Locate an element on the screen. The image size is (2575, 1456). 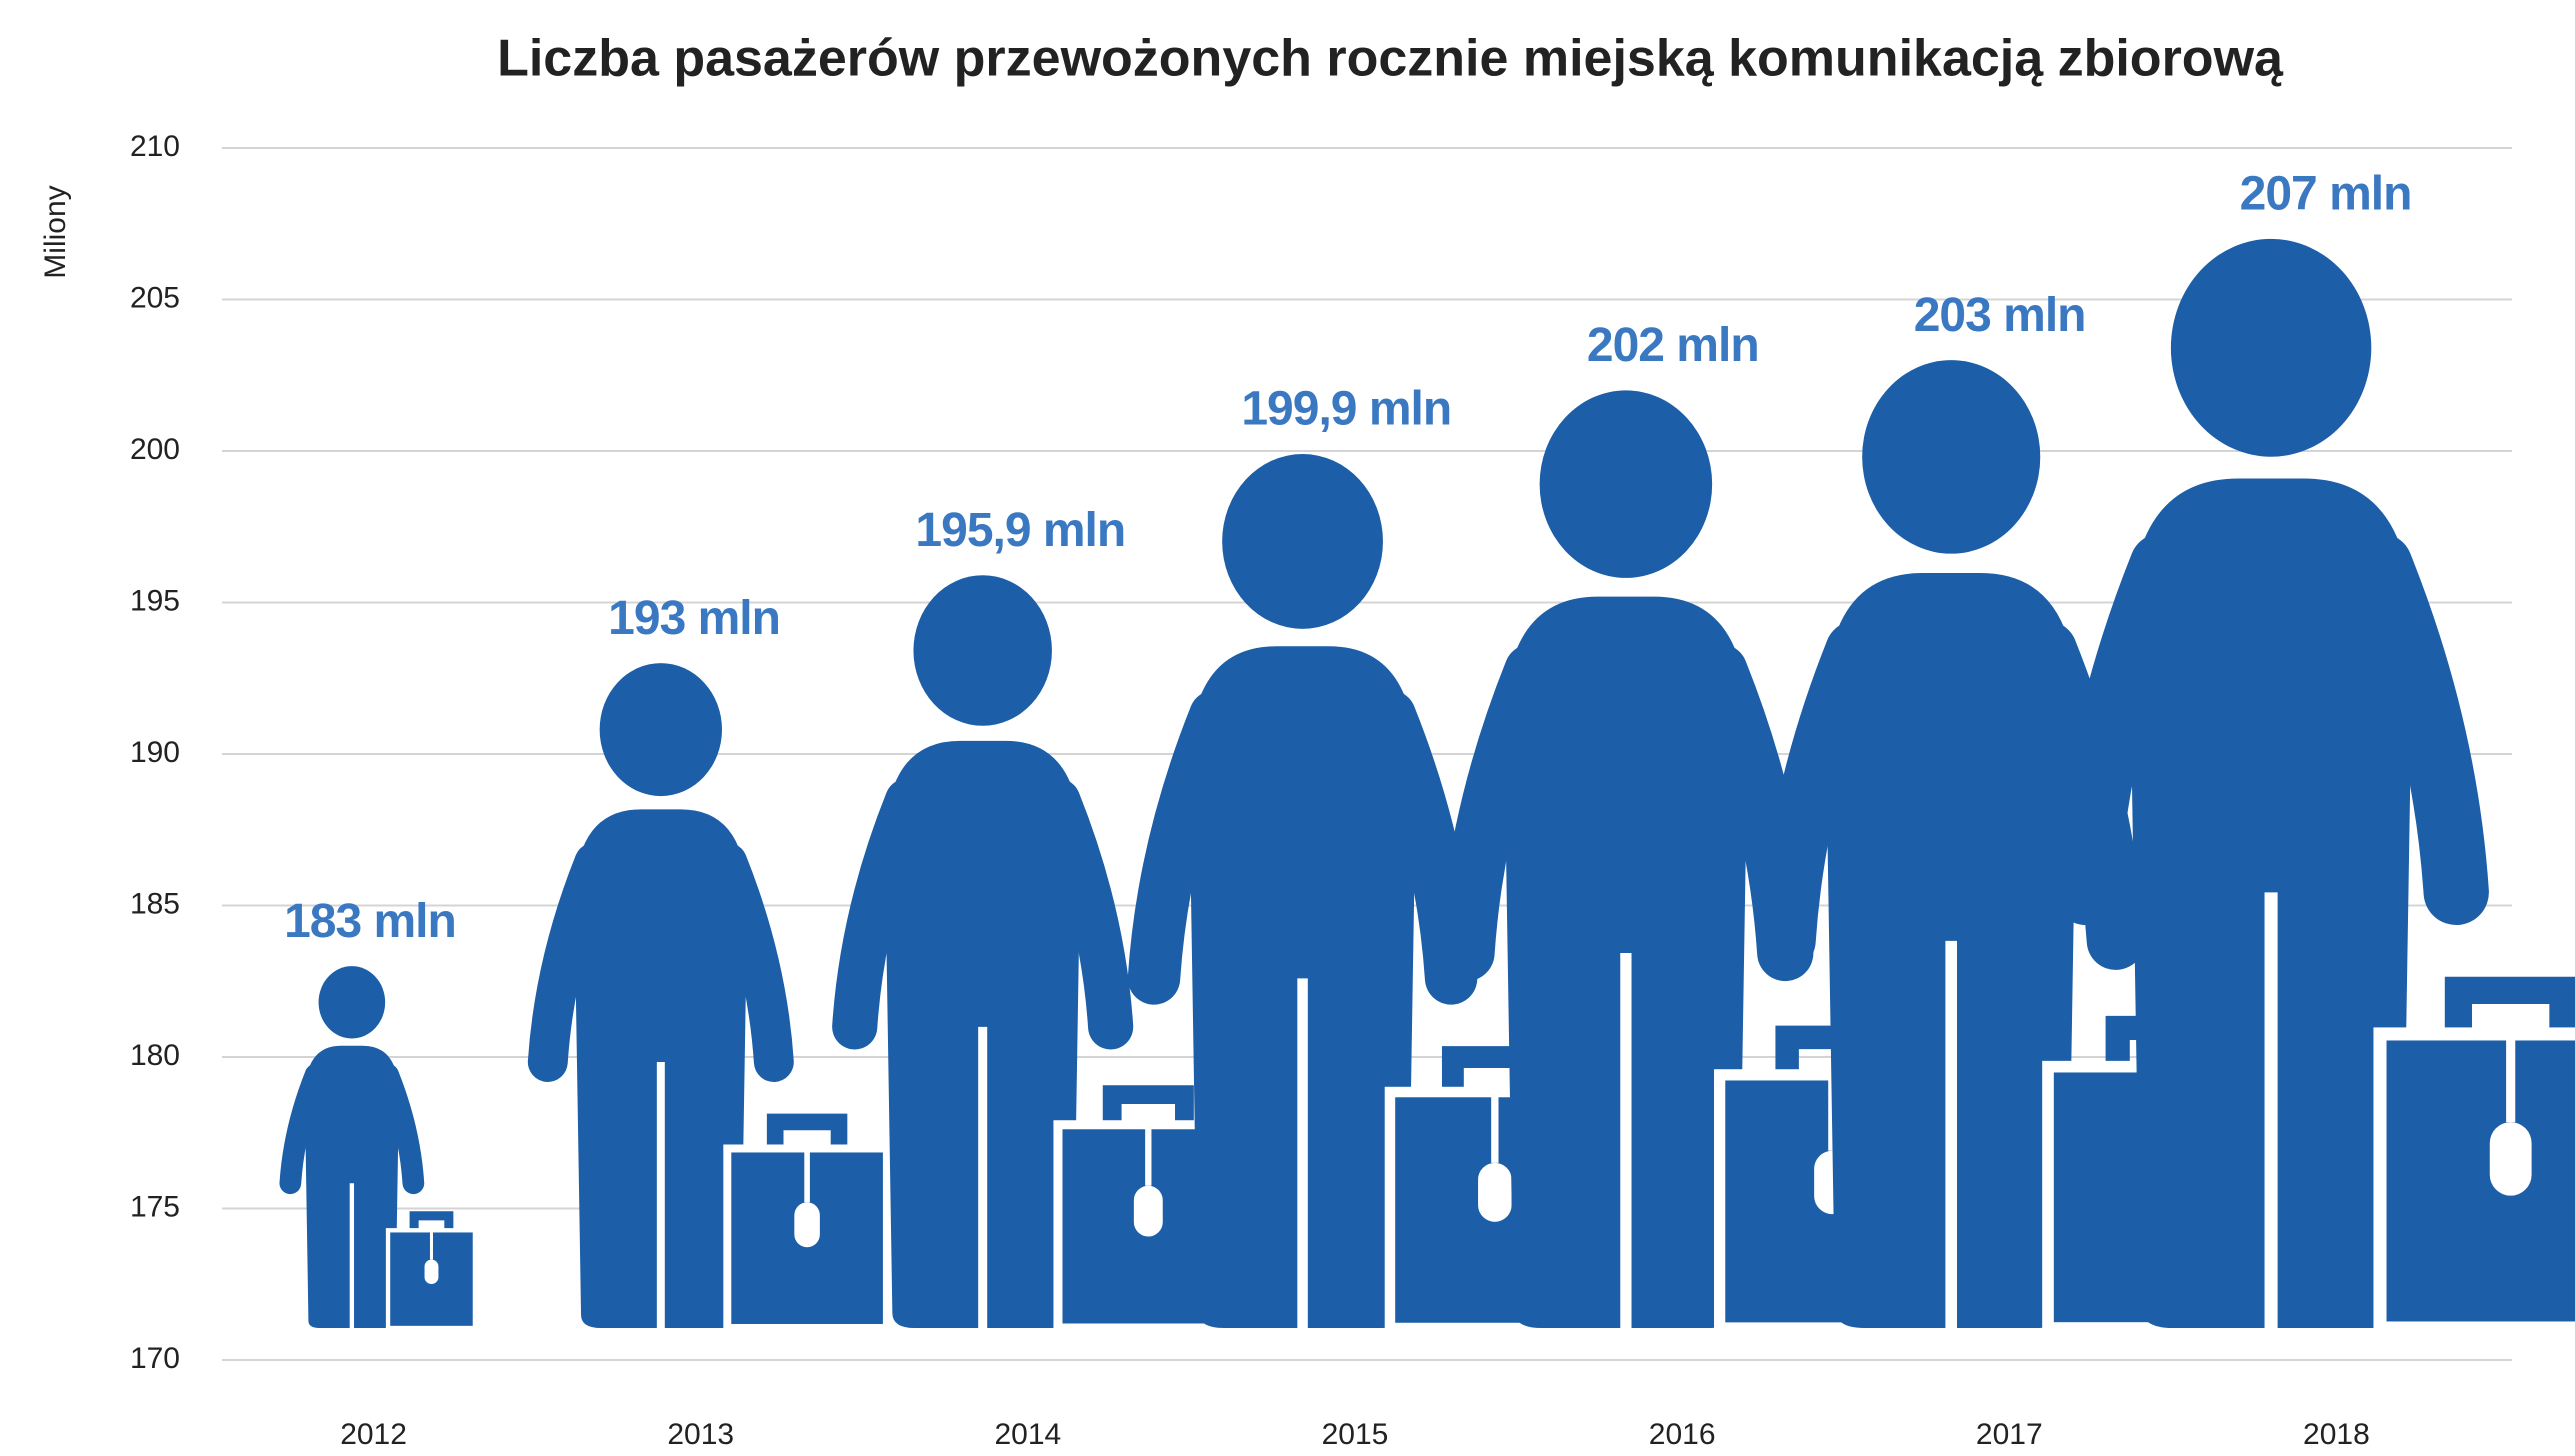
x-tick-label: 2013 is located at coordinates (700, 1434).